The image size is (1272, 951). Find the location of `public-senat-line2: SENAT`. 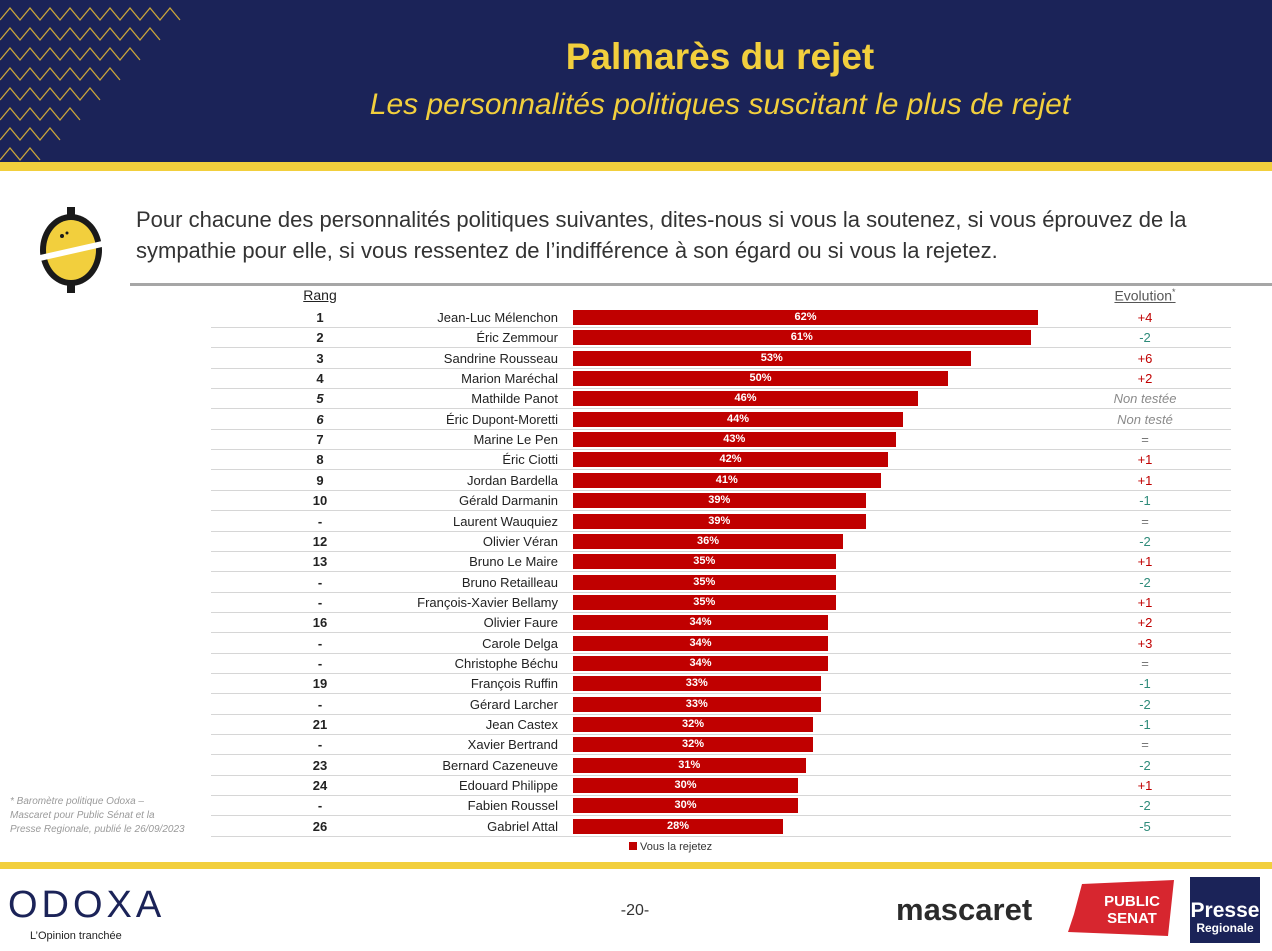

public-senat-line2: SENAT is located at coordinates (1132, 918).